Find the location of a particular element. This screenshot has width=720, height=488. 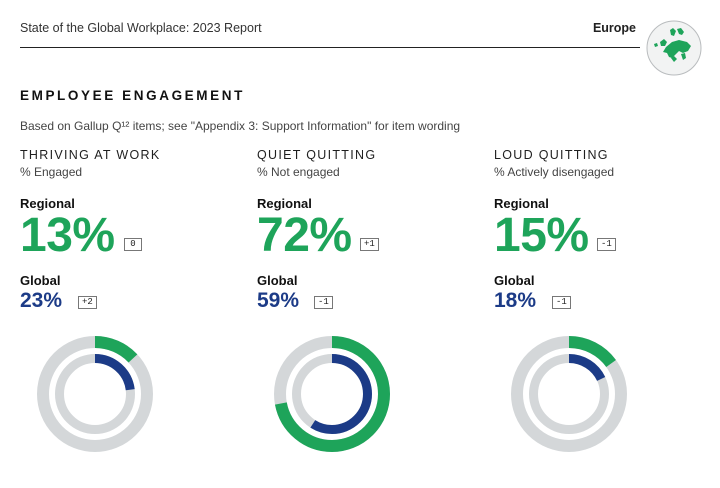

metric-subtitle: % Not engaged is located at coordinates (298, 172).